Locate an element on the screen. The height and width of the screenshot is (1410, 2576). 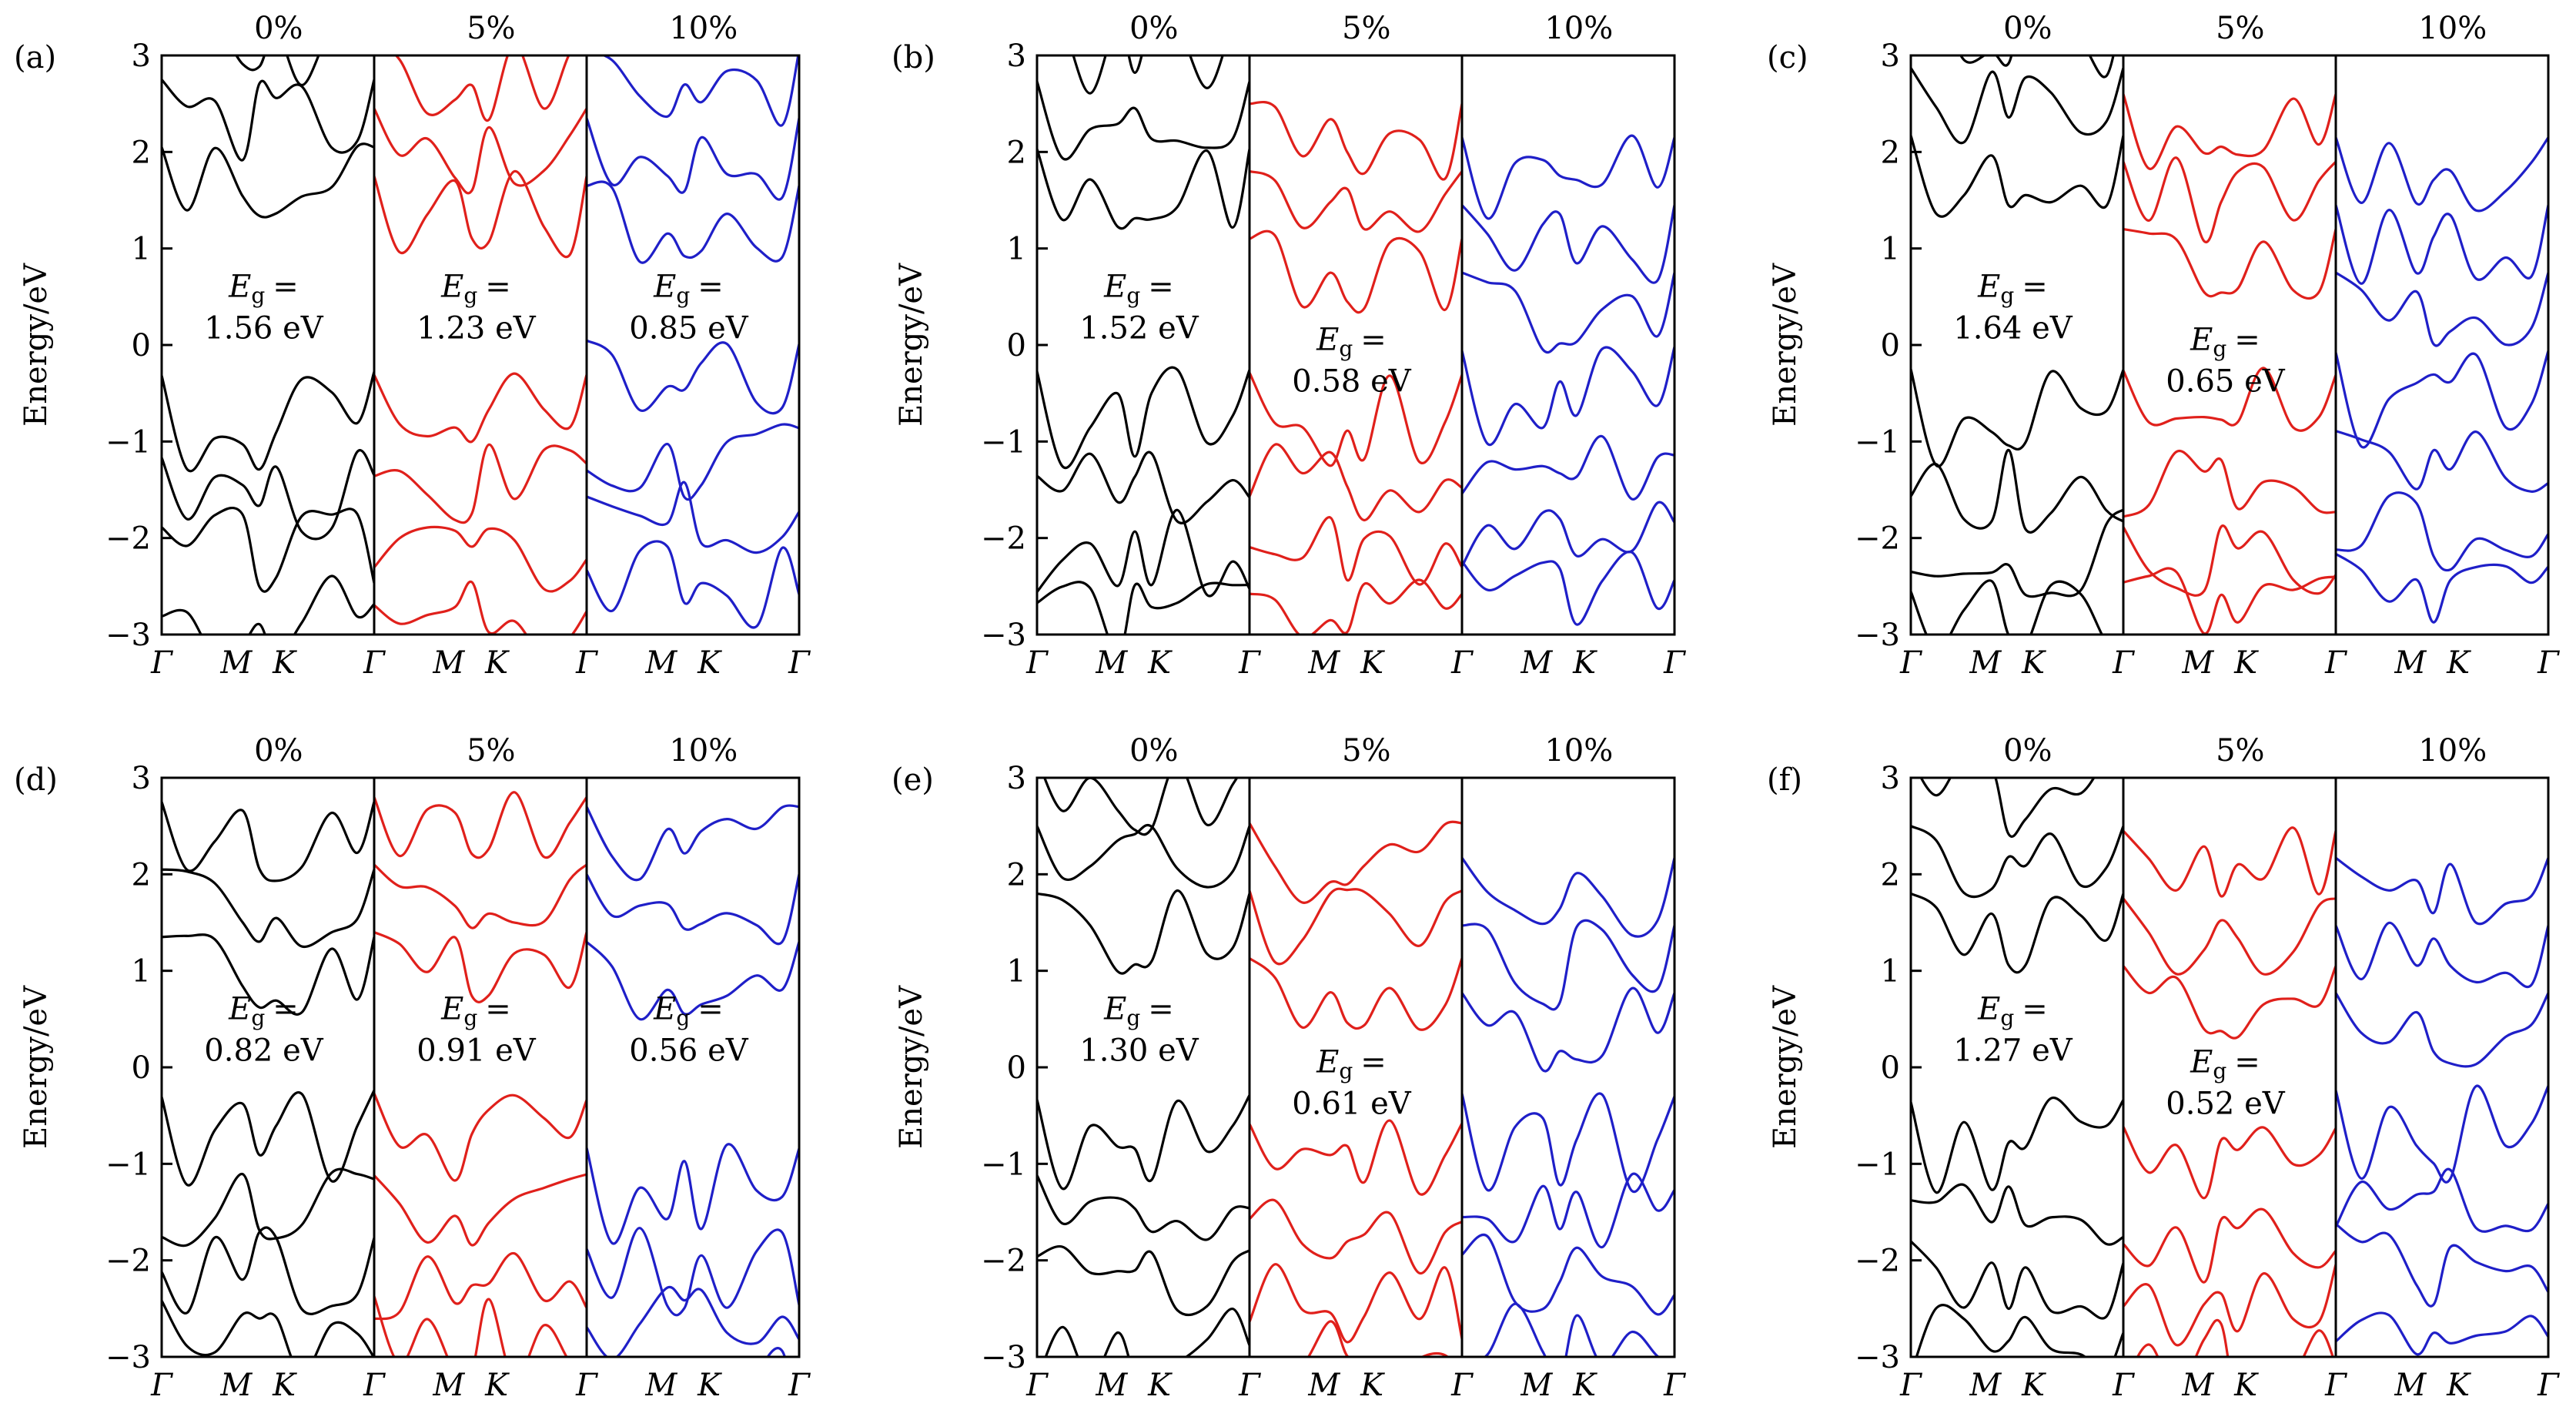
gap-value: 0.91 eV is located at coordinates (477, 1050).